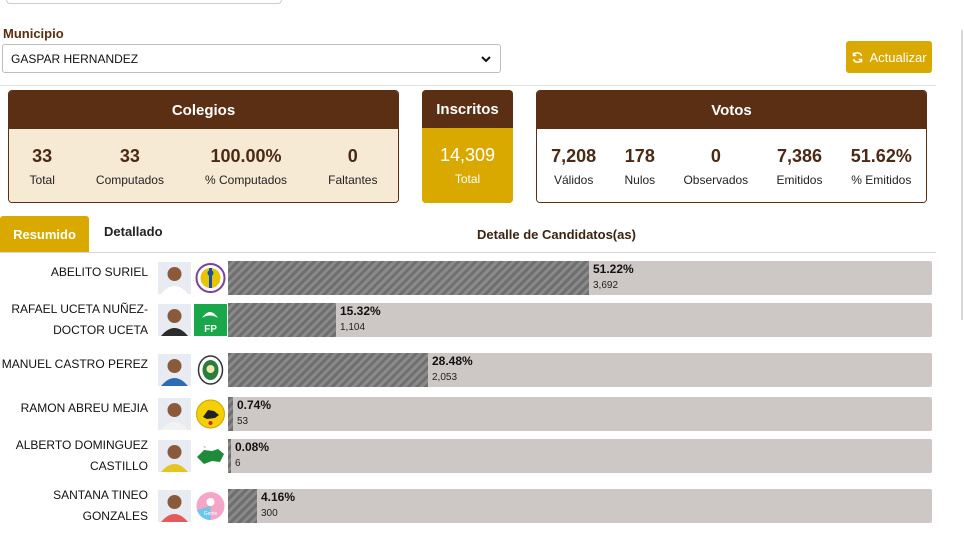 This screenshot has height=551, width=964. I want to click on tab-resumido: Resumido, so click(44, 234).